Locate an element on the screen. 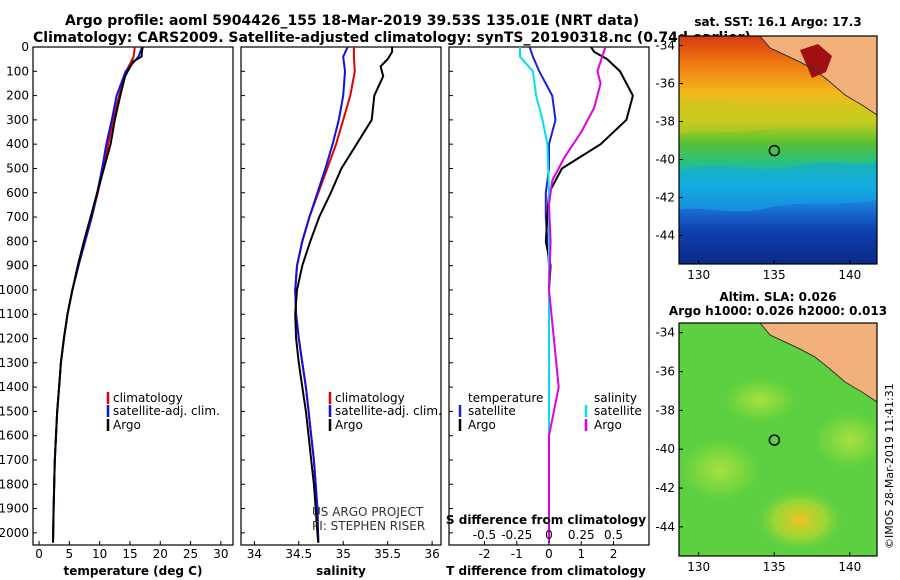 The image size is (900, 580). series-line-s-satellite is located at coordinates (534, 295).